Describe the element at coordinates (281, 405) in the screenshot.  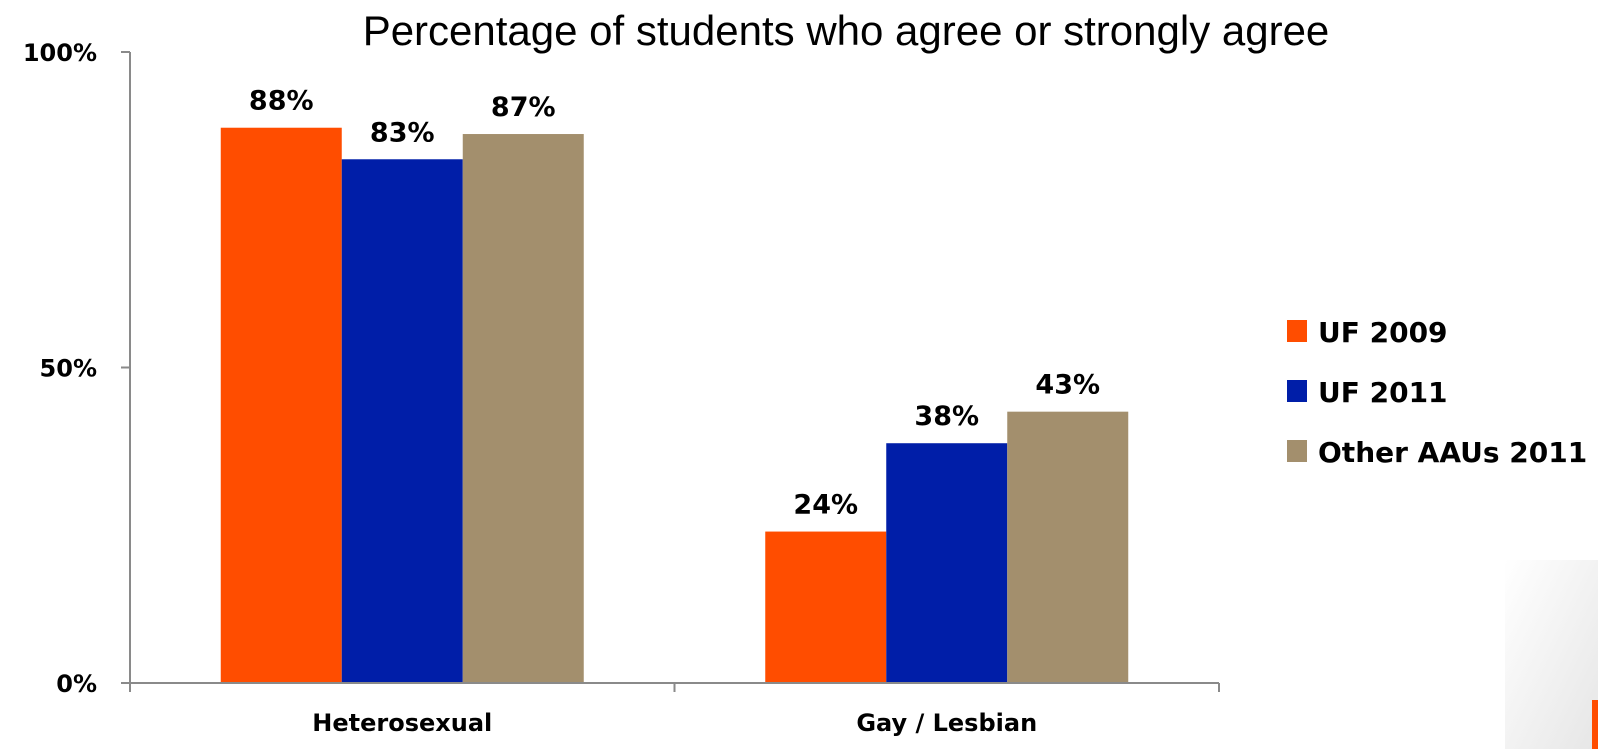
I see `bar-uf-2009-heterosexual` at that location.